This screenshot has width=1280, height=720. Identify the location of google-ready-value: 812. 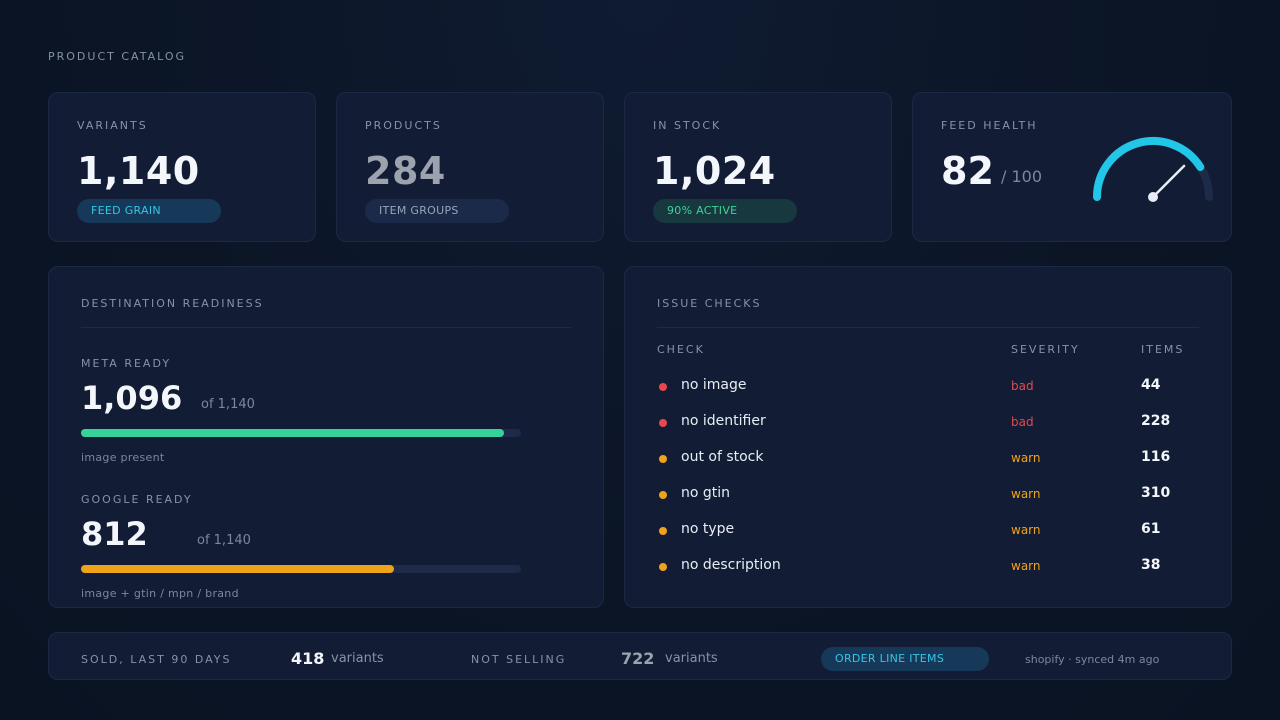
(114, 534).